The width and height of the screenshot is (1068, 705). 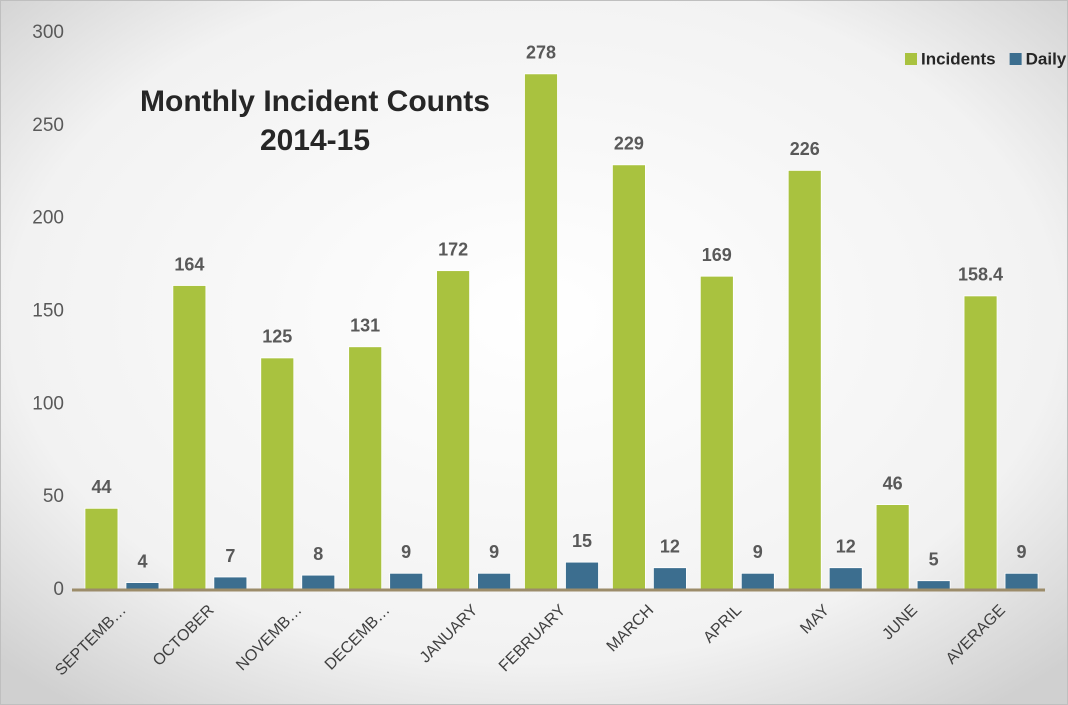 I want to click on y-tick-label: 150, so click(x=48, y=311).